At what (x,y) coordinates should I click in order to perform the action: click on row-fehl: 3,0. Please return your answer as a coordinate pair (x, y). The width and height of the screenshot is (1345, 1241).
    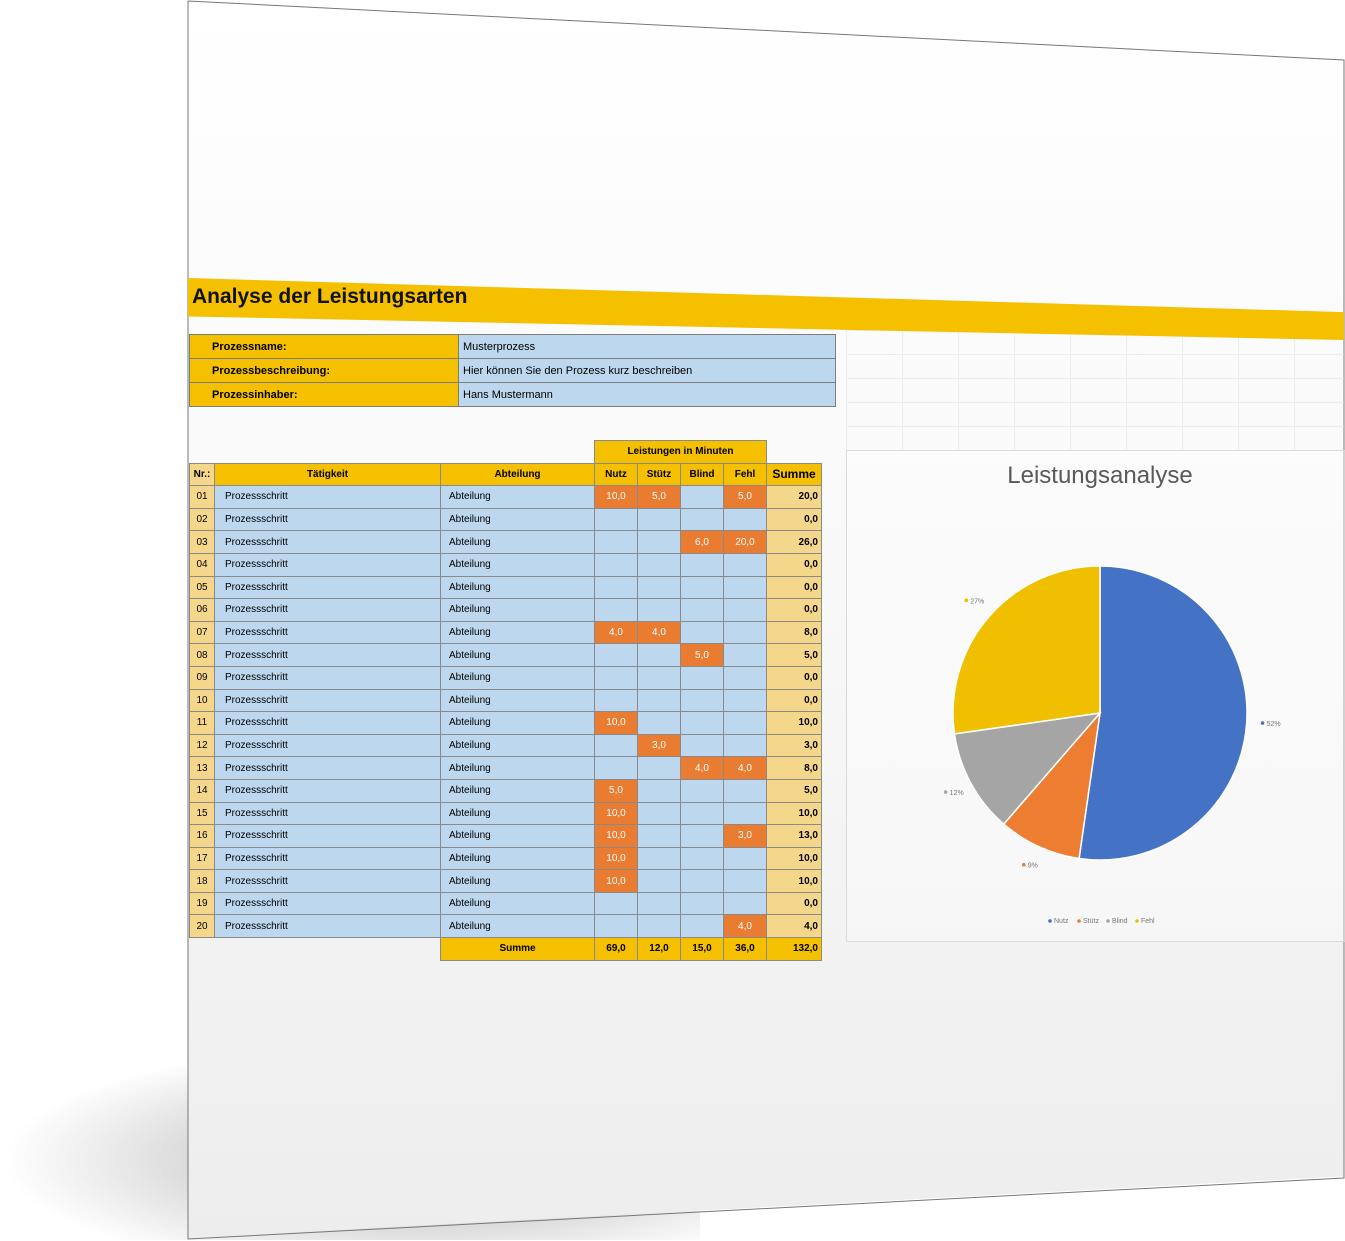
    Looking at the image, I should click on (745, 836).